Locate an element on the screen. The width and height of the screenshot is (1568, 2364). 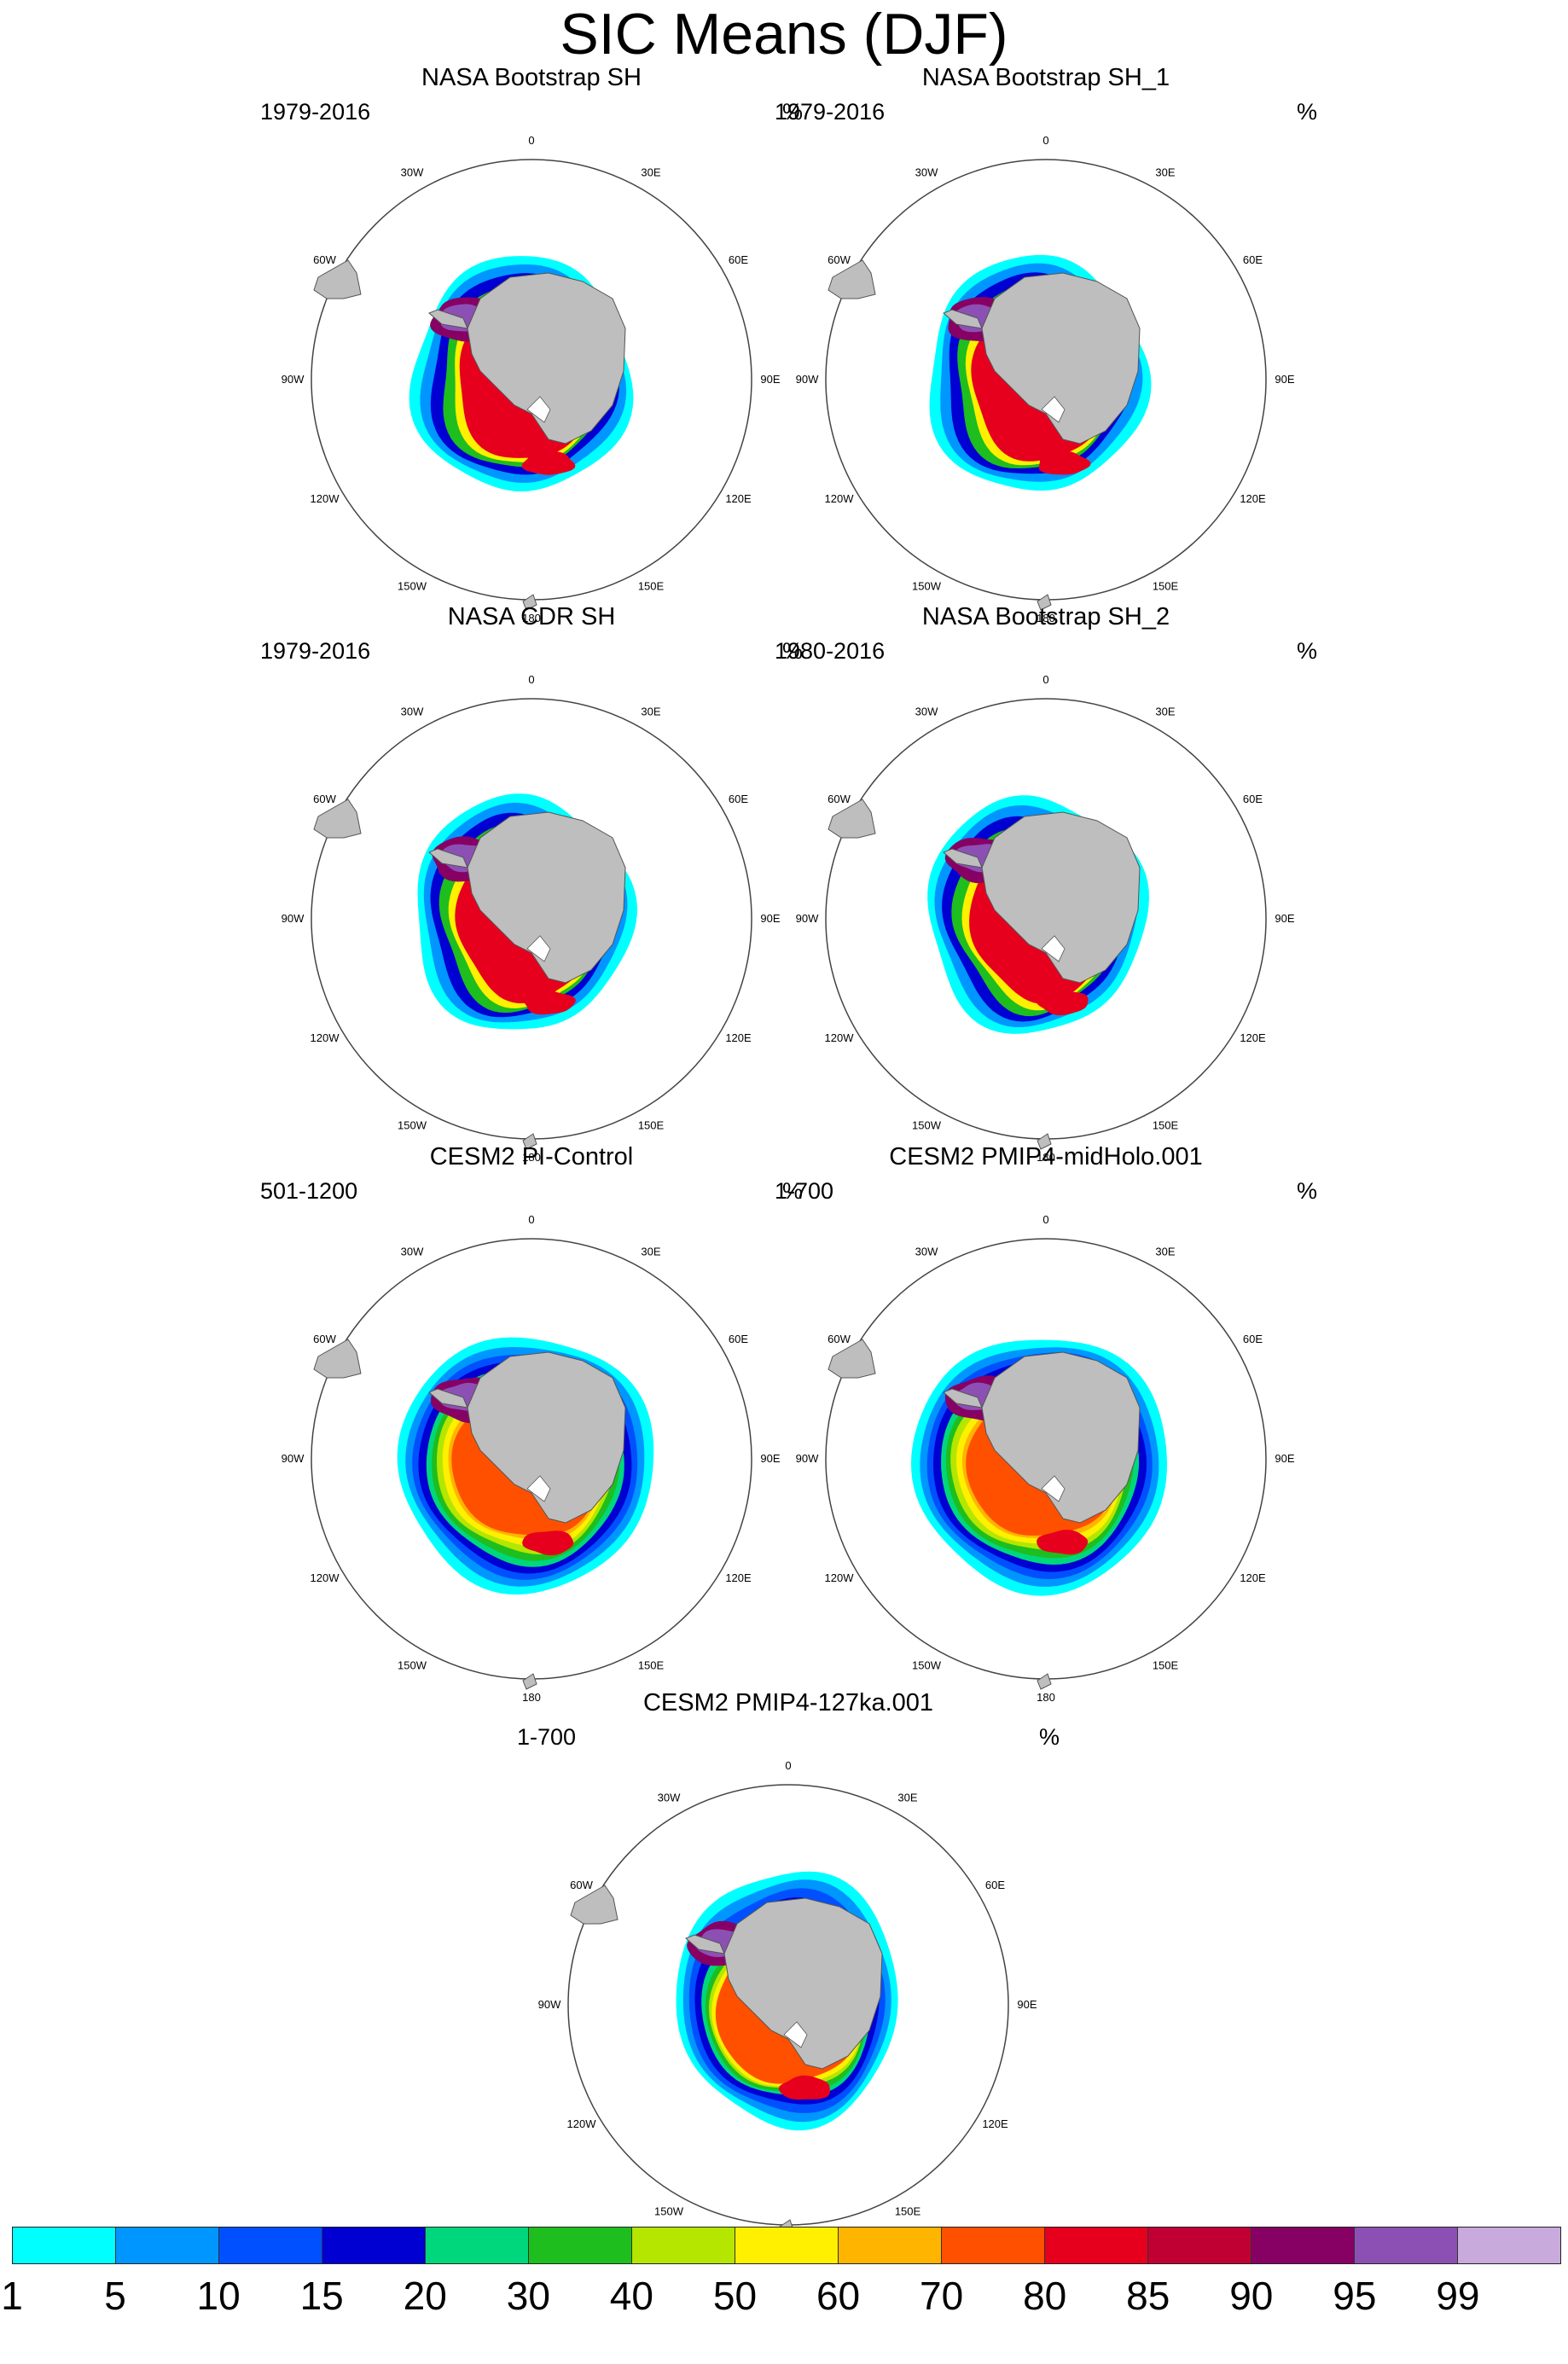
colorbar is located at coordinates (786, 2245).